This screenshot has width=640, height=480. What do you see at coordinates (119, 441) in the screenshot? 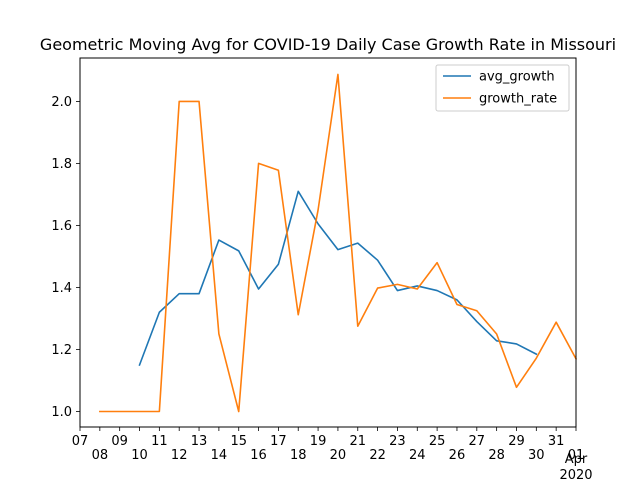
I see `x-tick-label: 09` at bounding box center [119, 441].